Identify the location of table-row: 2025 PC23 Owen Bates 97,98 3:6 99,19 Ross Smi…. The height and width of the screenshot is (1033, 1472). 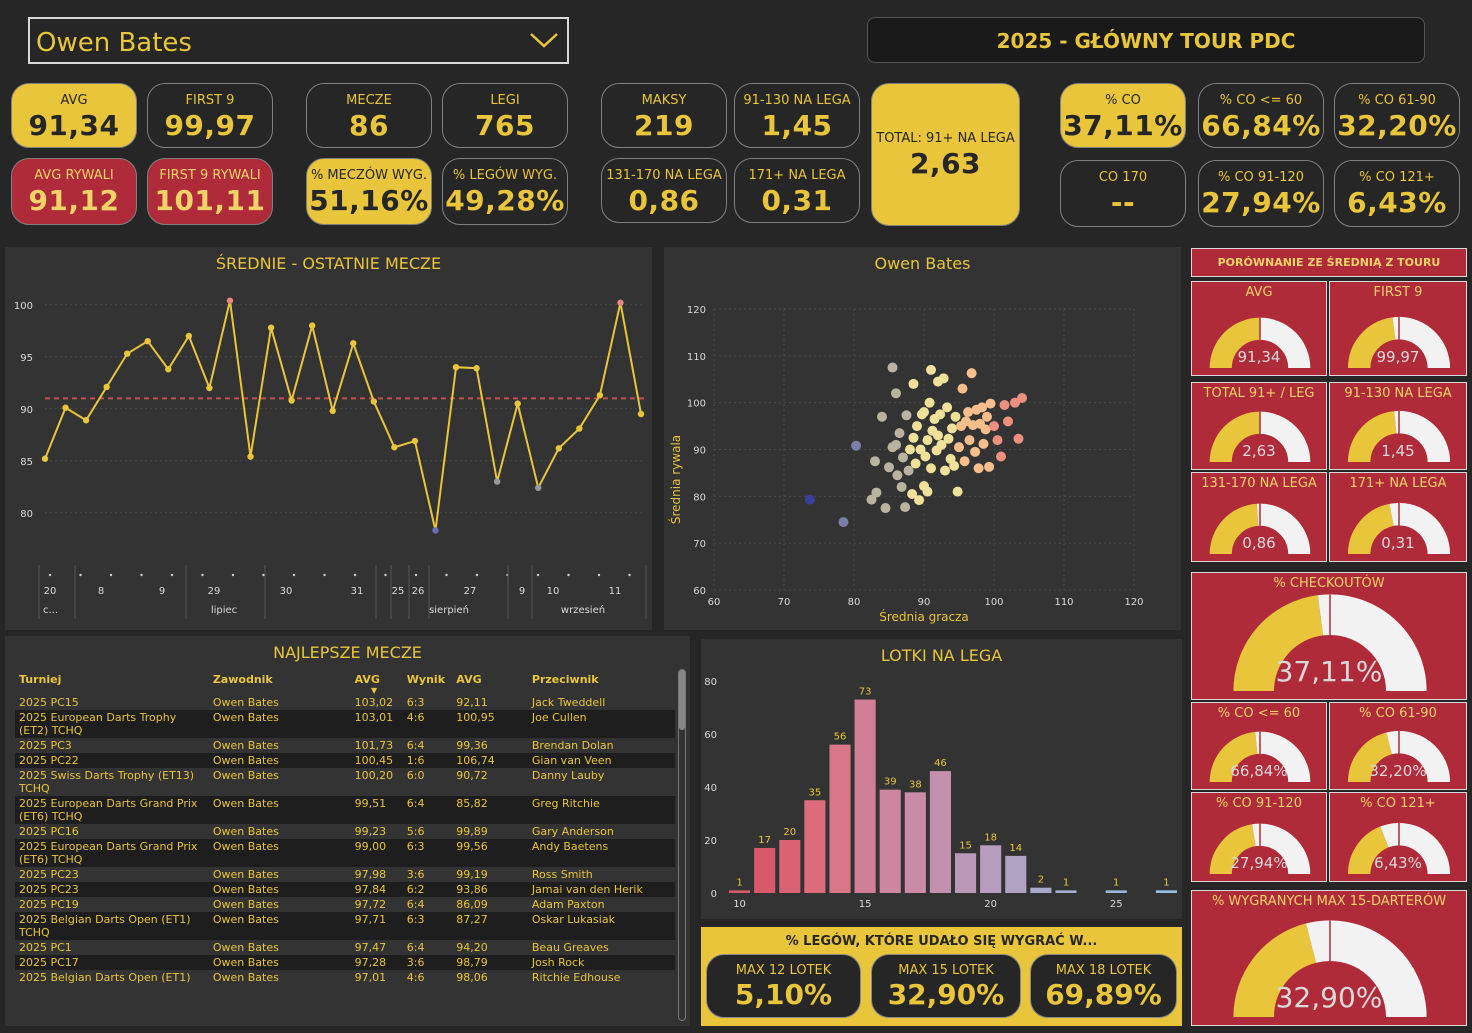
(345, 874).